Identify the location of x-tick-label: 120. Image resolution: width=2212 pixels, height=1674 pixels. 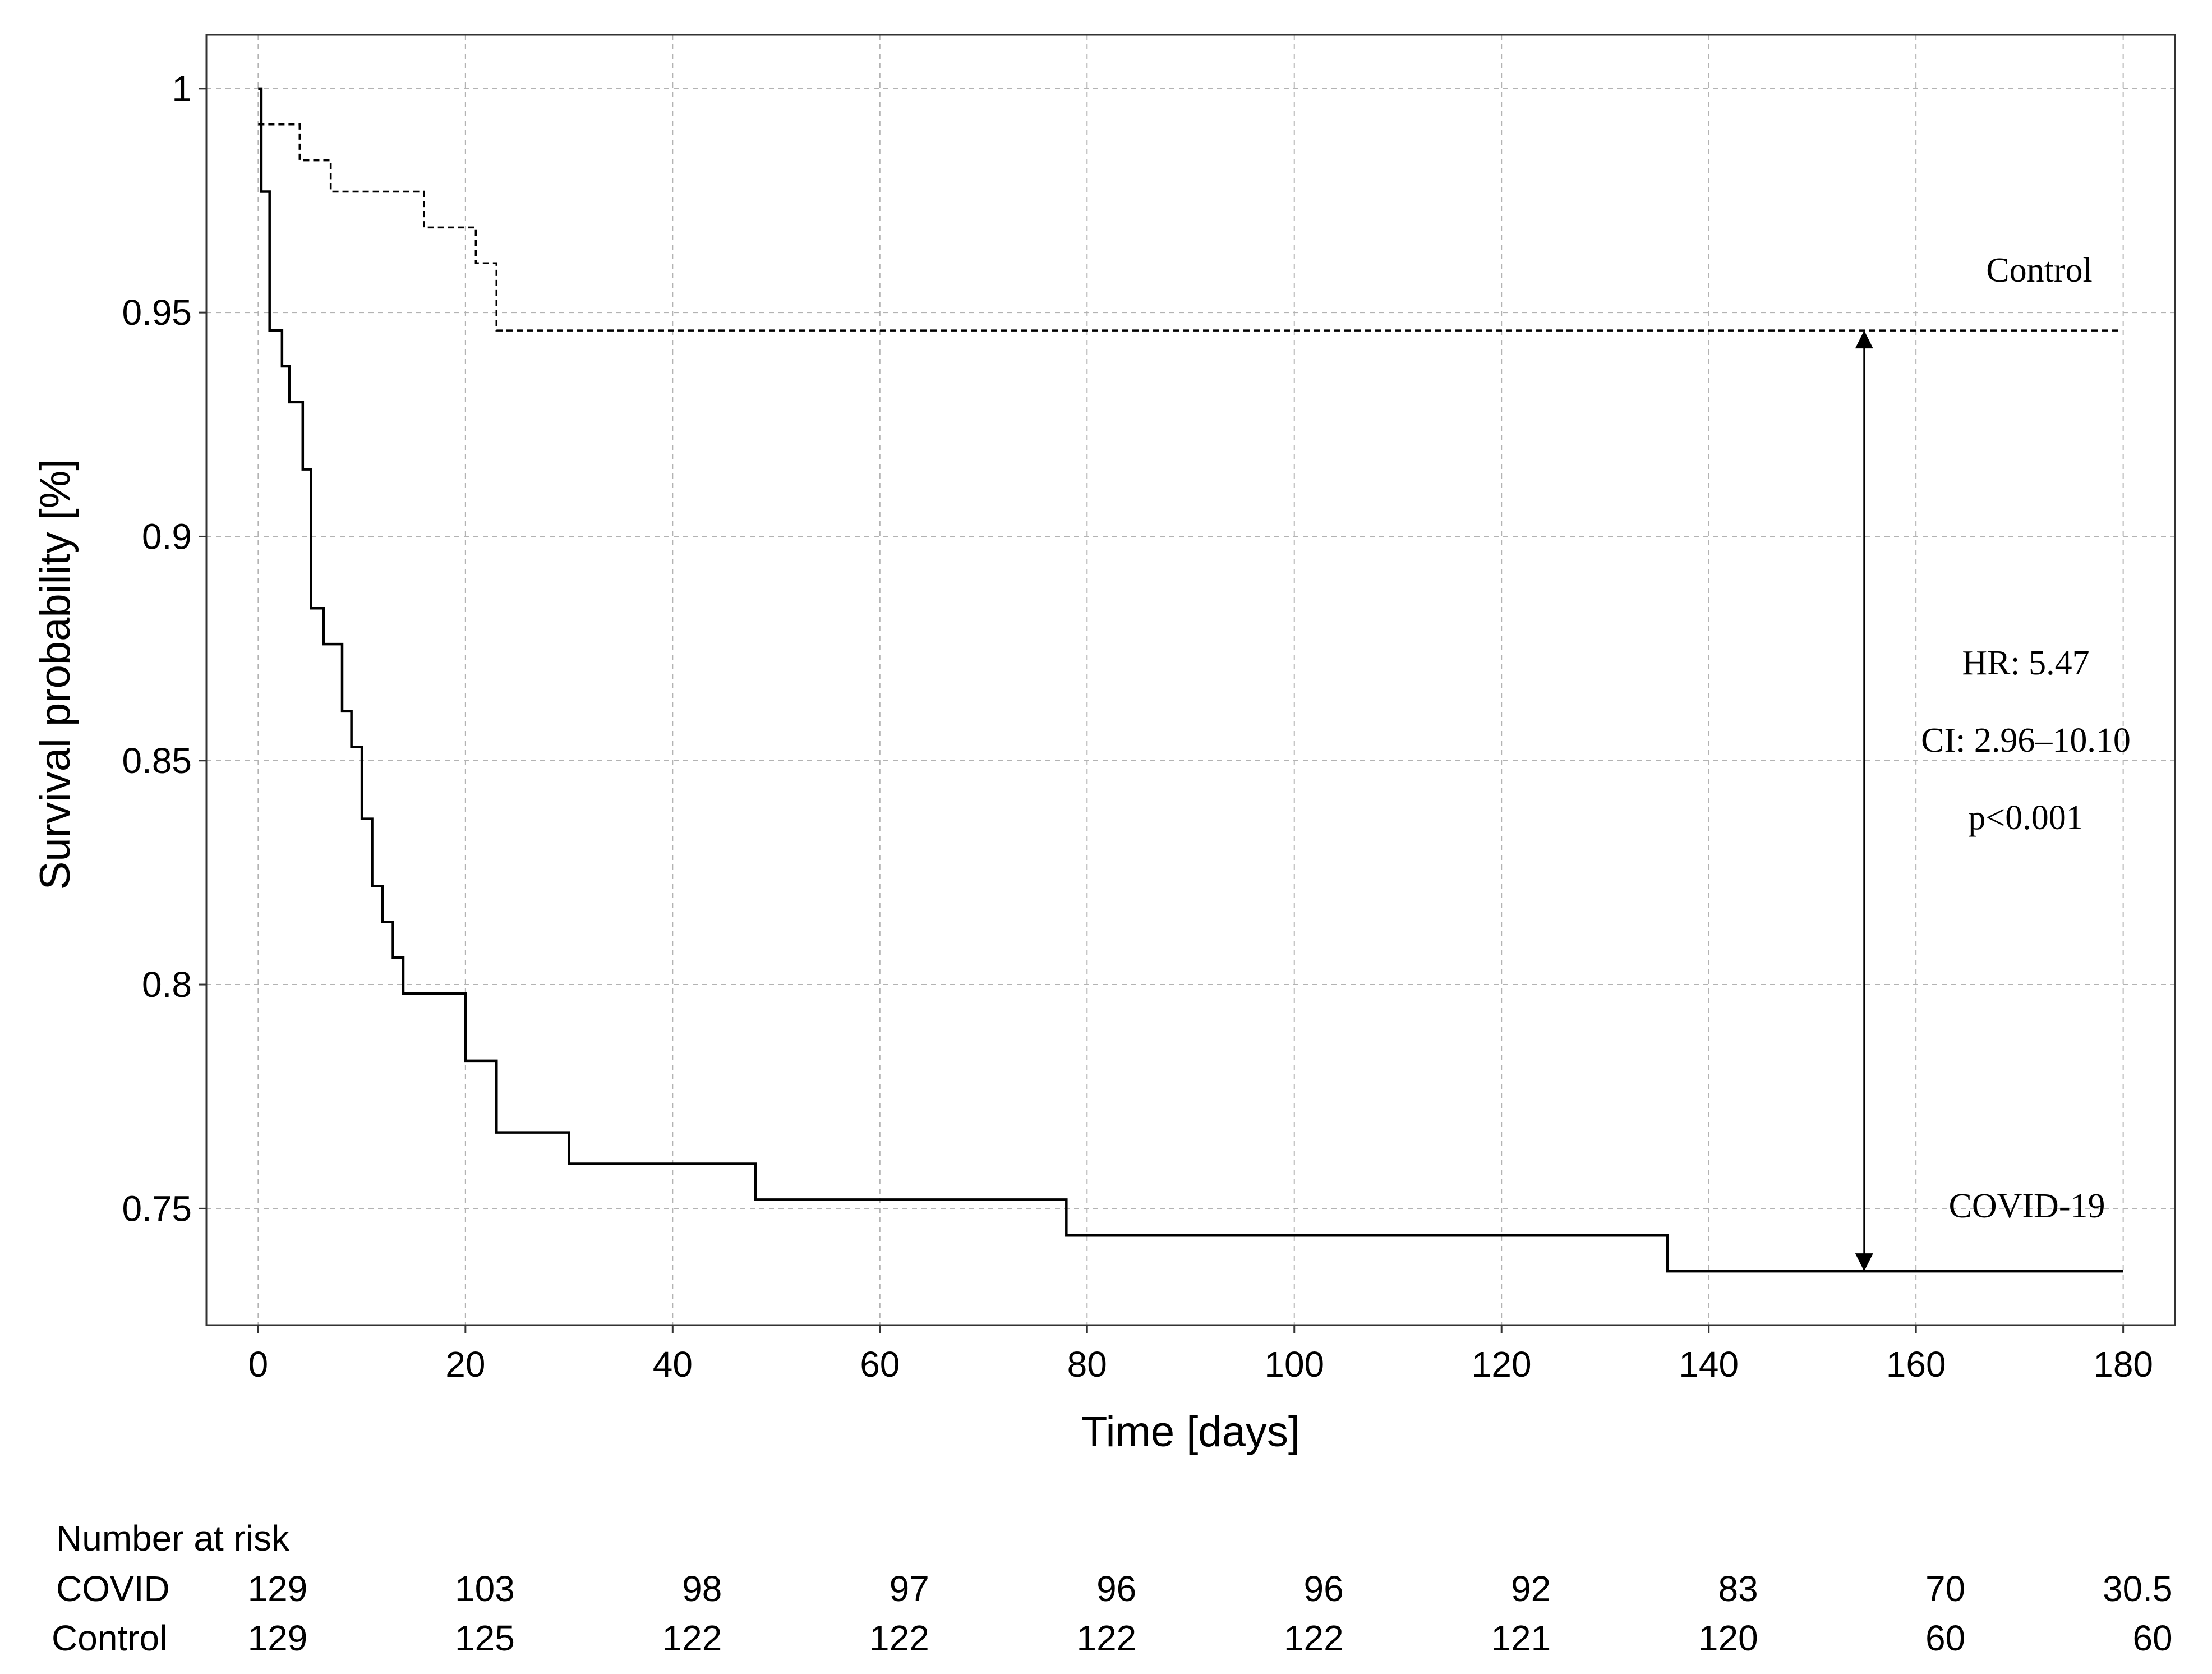
(1502, 1364).